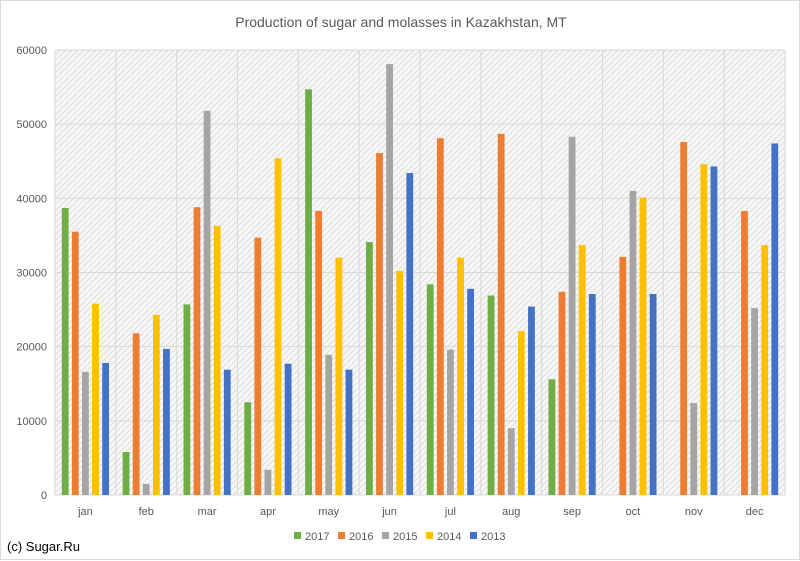 The width and height of the screenshot is (800, 561). What do you see at coordinates (572, 512) in the screenshot?
I see `x-tick-label: sep` at bounding box center [572, 512].